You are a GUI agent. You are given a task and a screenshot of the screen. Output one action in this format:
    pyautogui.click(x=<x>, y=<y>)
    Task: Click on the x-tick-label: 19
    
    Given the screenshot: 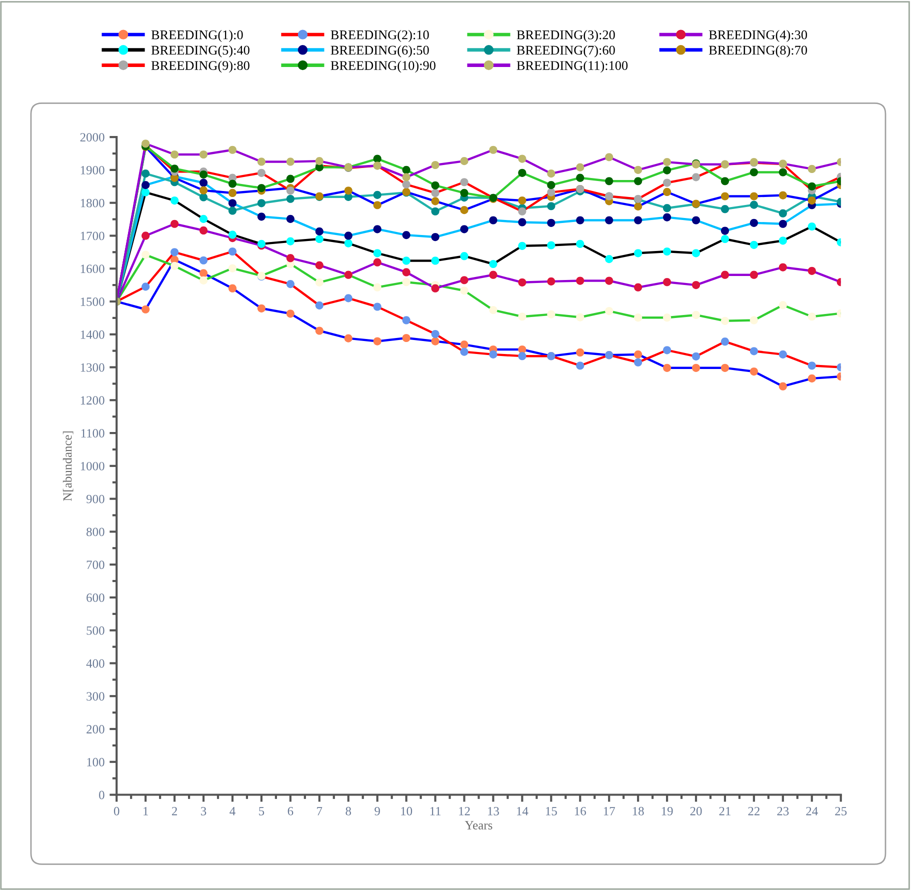 What is the action you would take?
    pyautogui.click(x=667, y=811)
    